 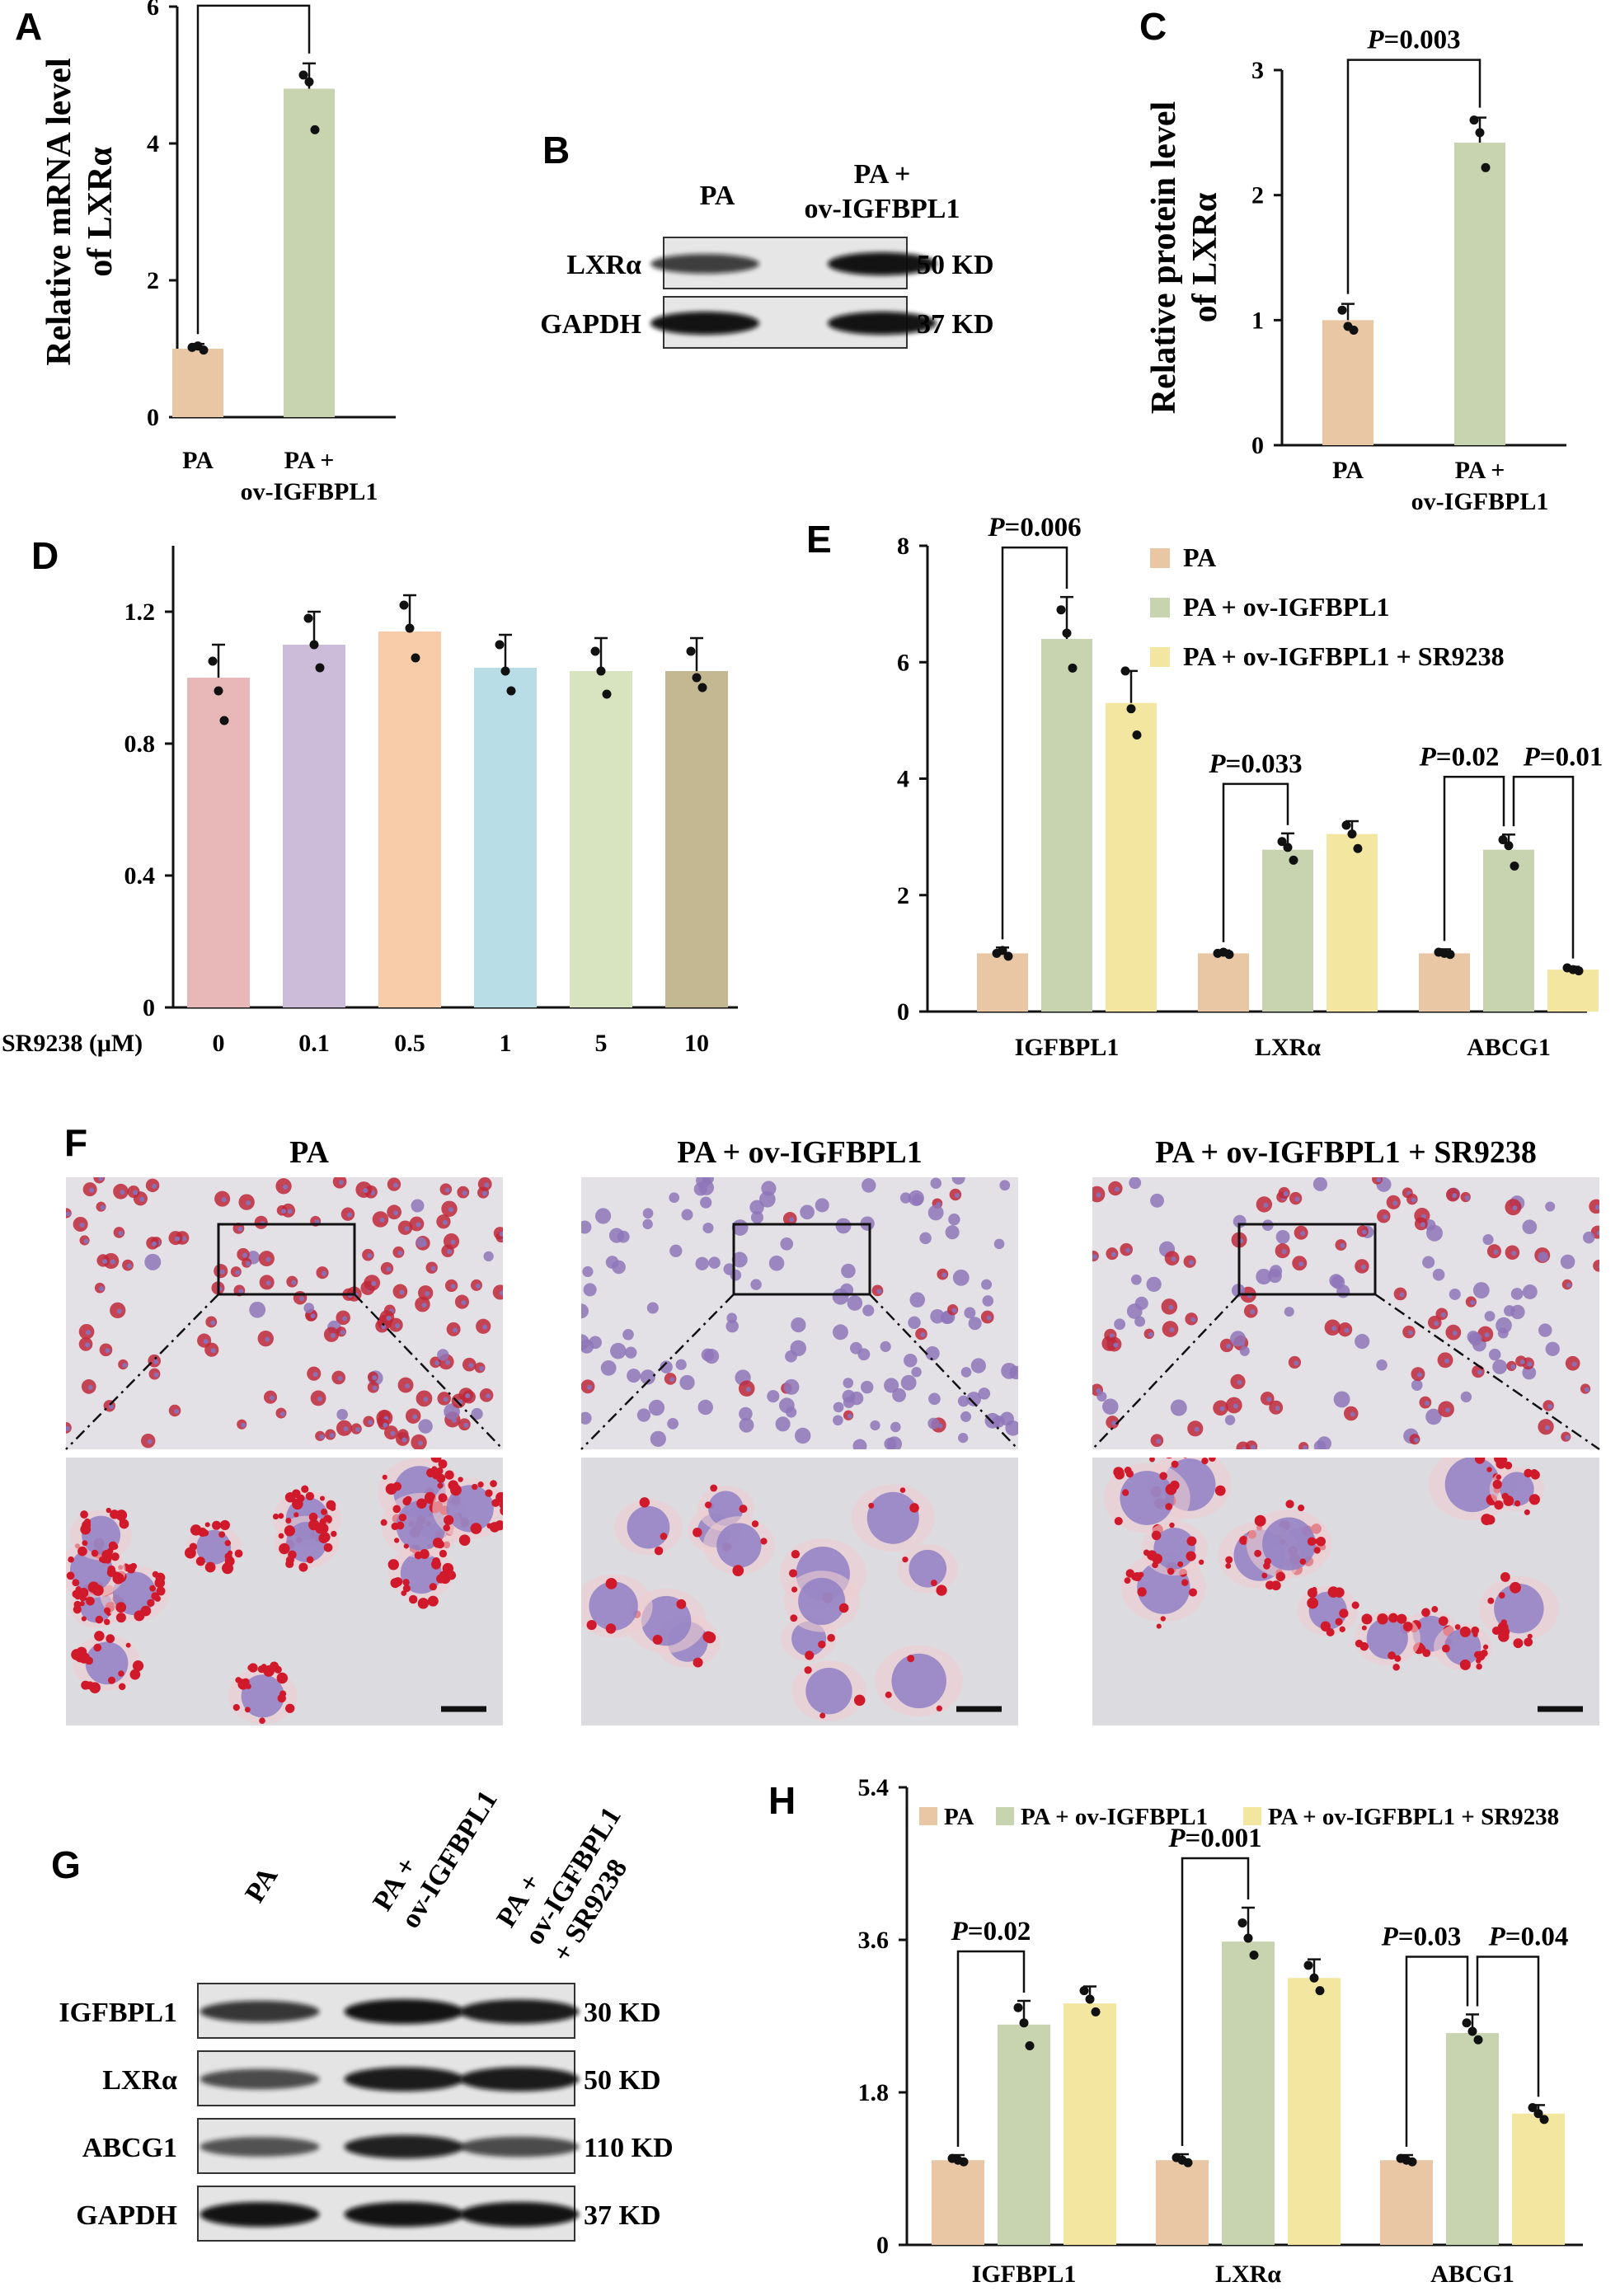 I want to click on x-axis-label: SR9238 (μM), so click(x=73, y=1044).